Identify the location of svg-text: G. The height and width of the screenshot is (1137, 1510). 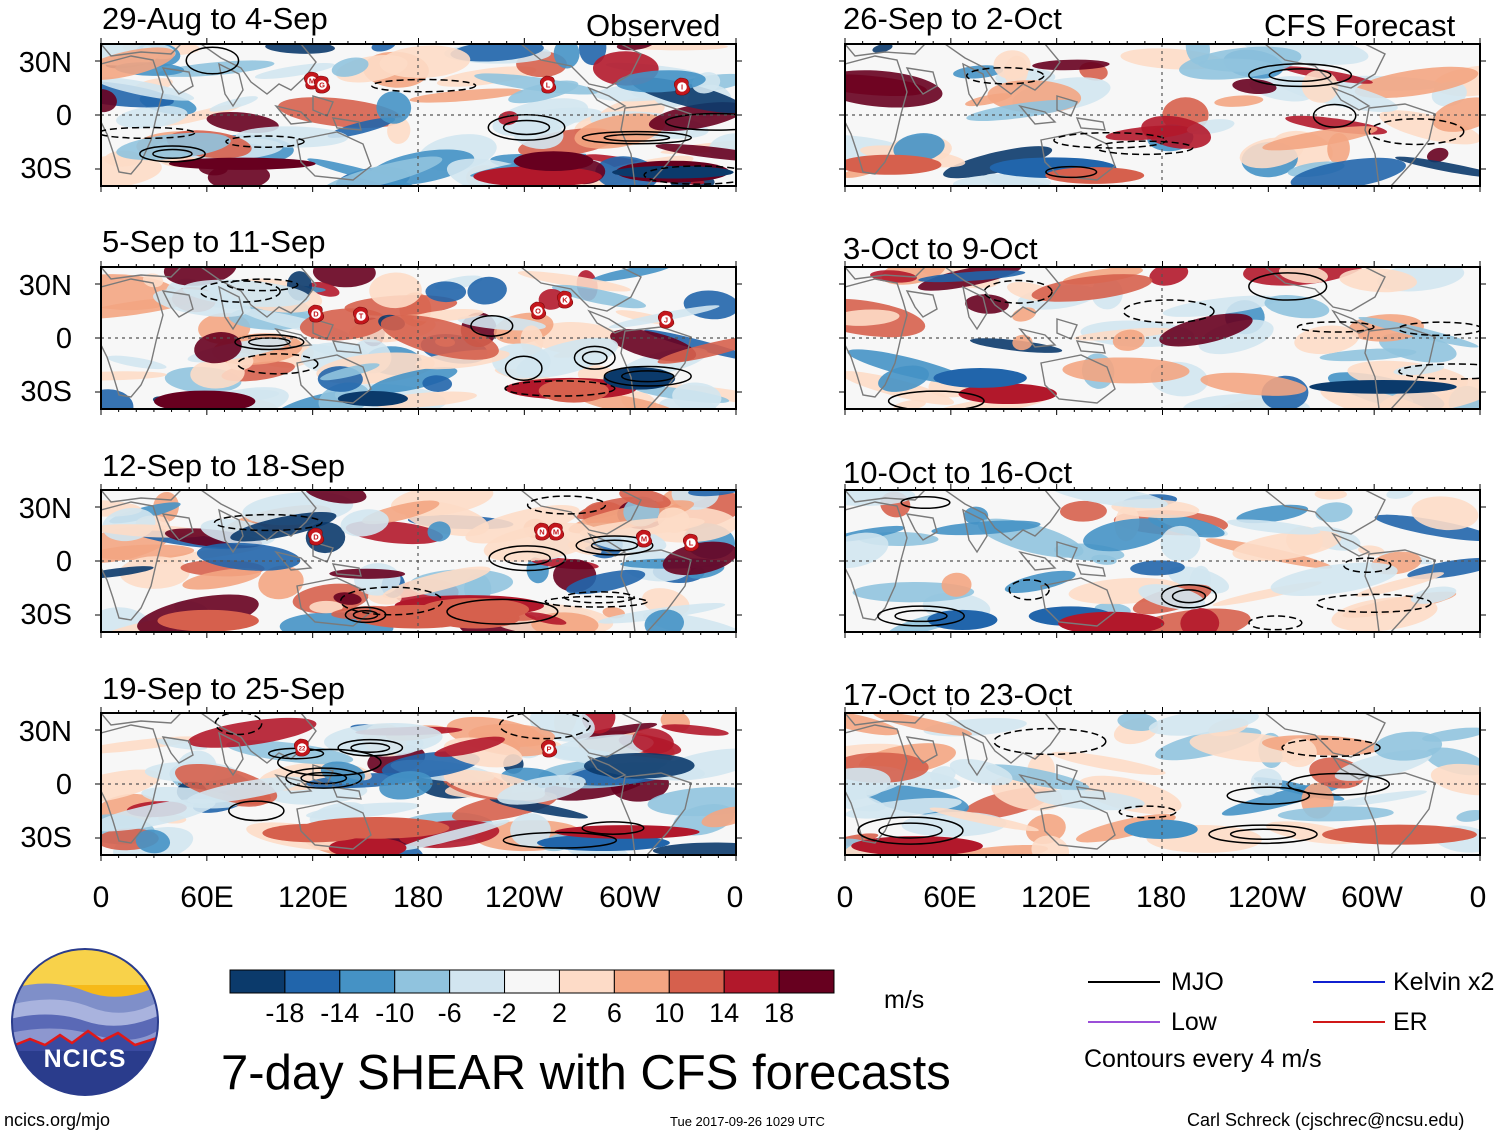
(322, 85).